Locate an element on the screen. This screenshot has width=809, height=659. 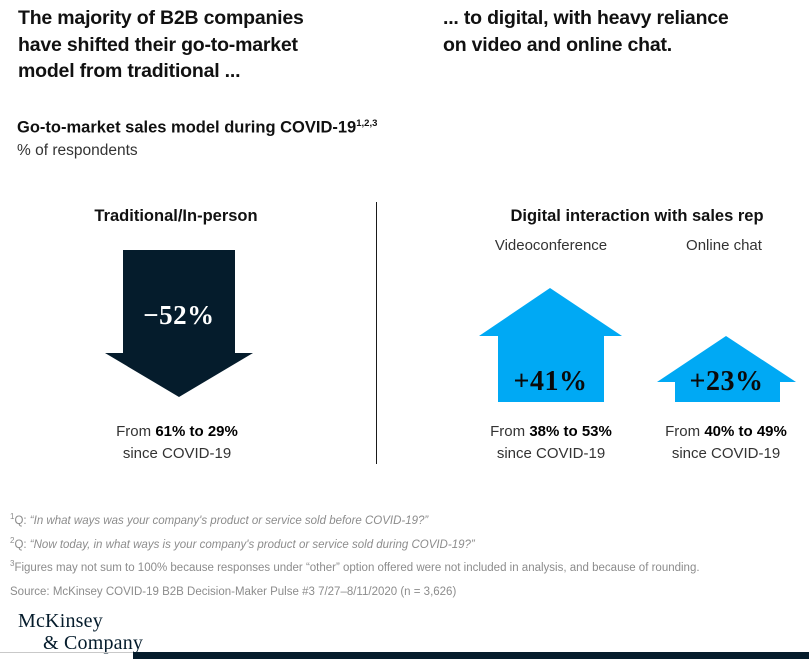
headline-right-line-1: ... to digital, with heavy reliance is located at coordinates (586, 18).